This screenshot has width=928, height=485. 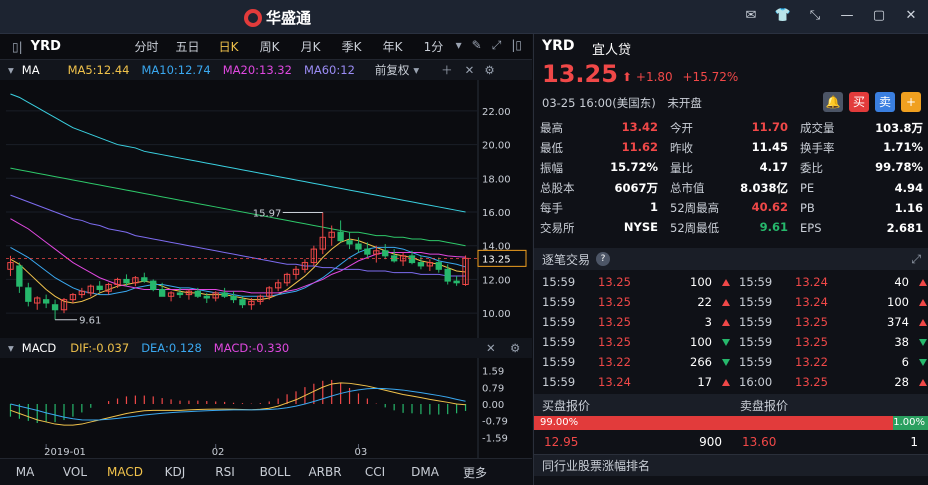 I want to click on trade-row: 15:59 13.22 266 15:59 13.22 6, so click(x=731, y=362).